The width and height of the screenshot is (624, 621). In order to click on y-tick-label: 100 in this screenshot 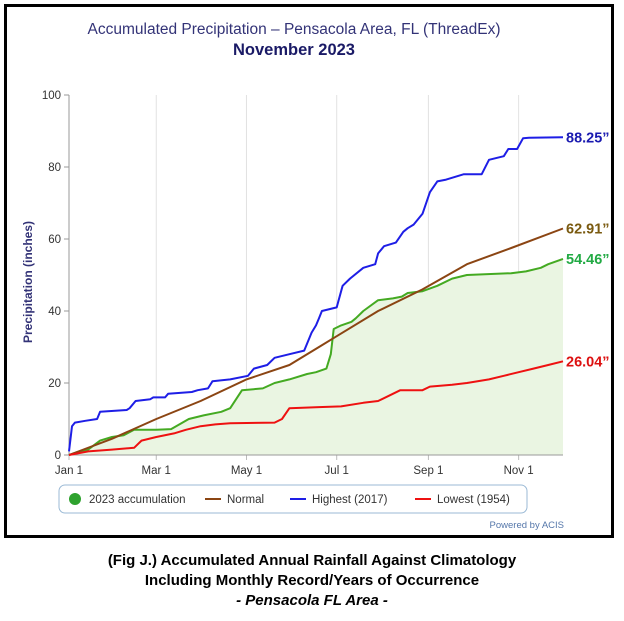, I will do `click(51, 96)`.